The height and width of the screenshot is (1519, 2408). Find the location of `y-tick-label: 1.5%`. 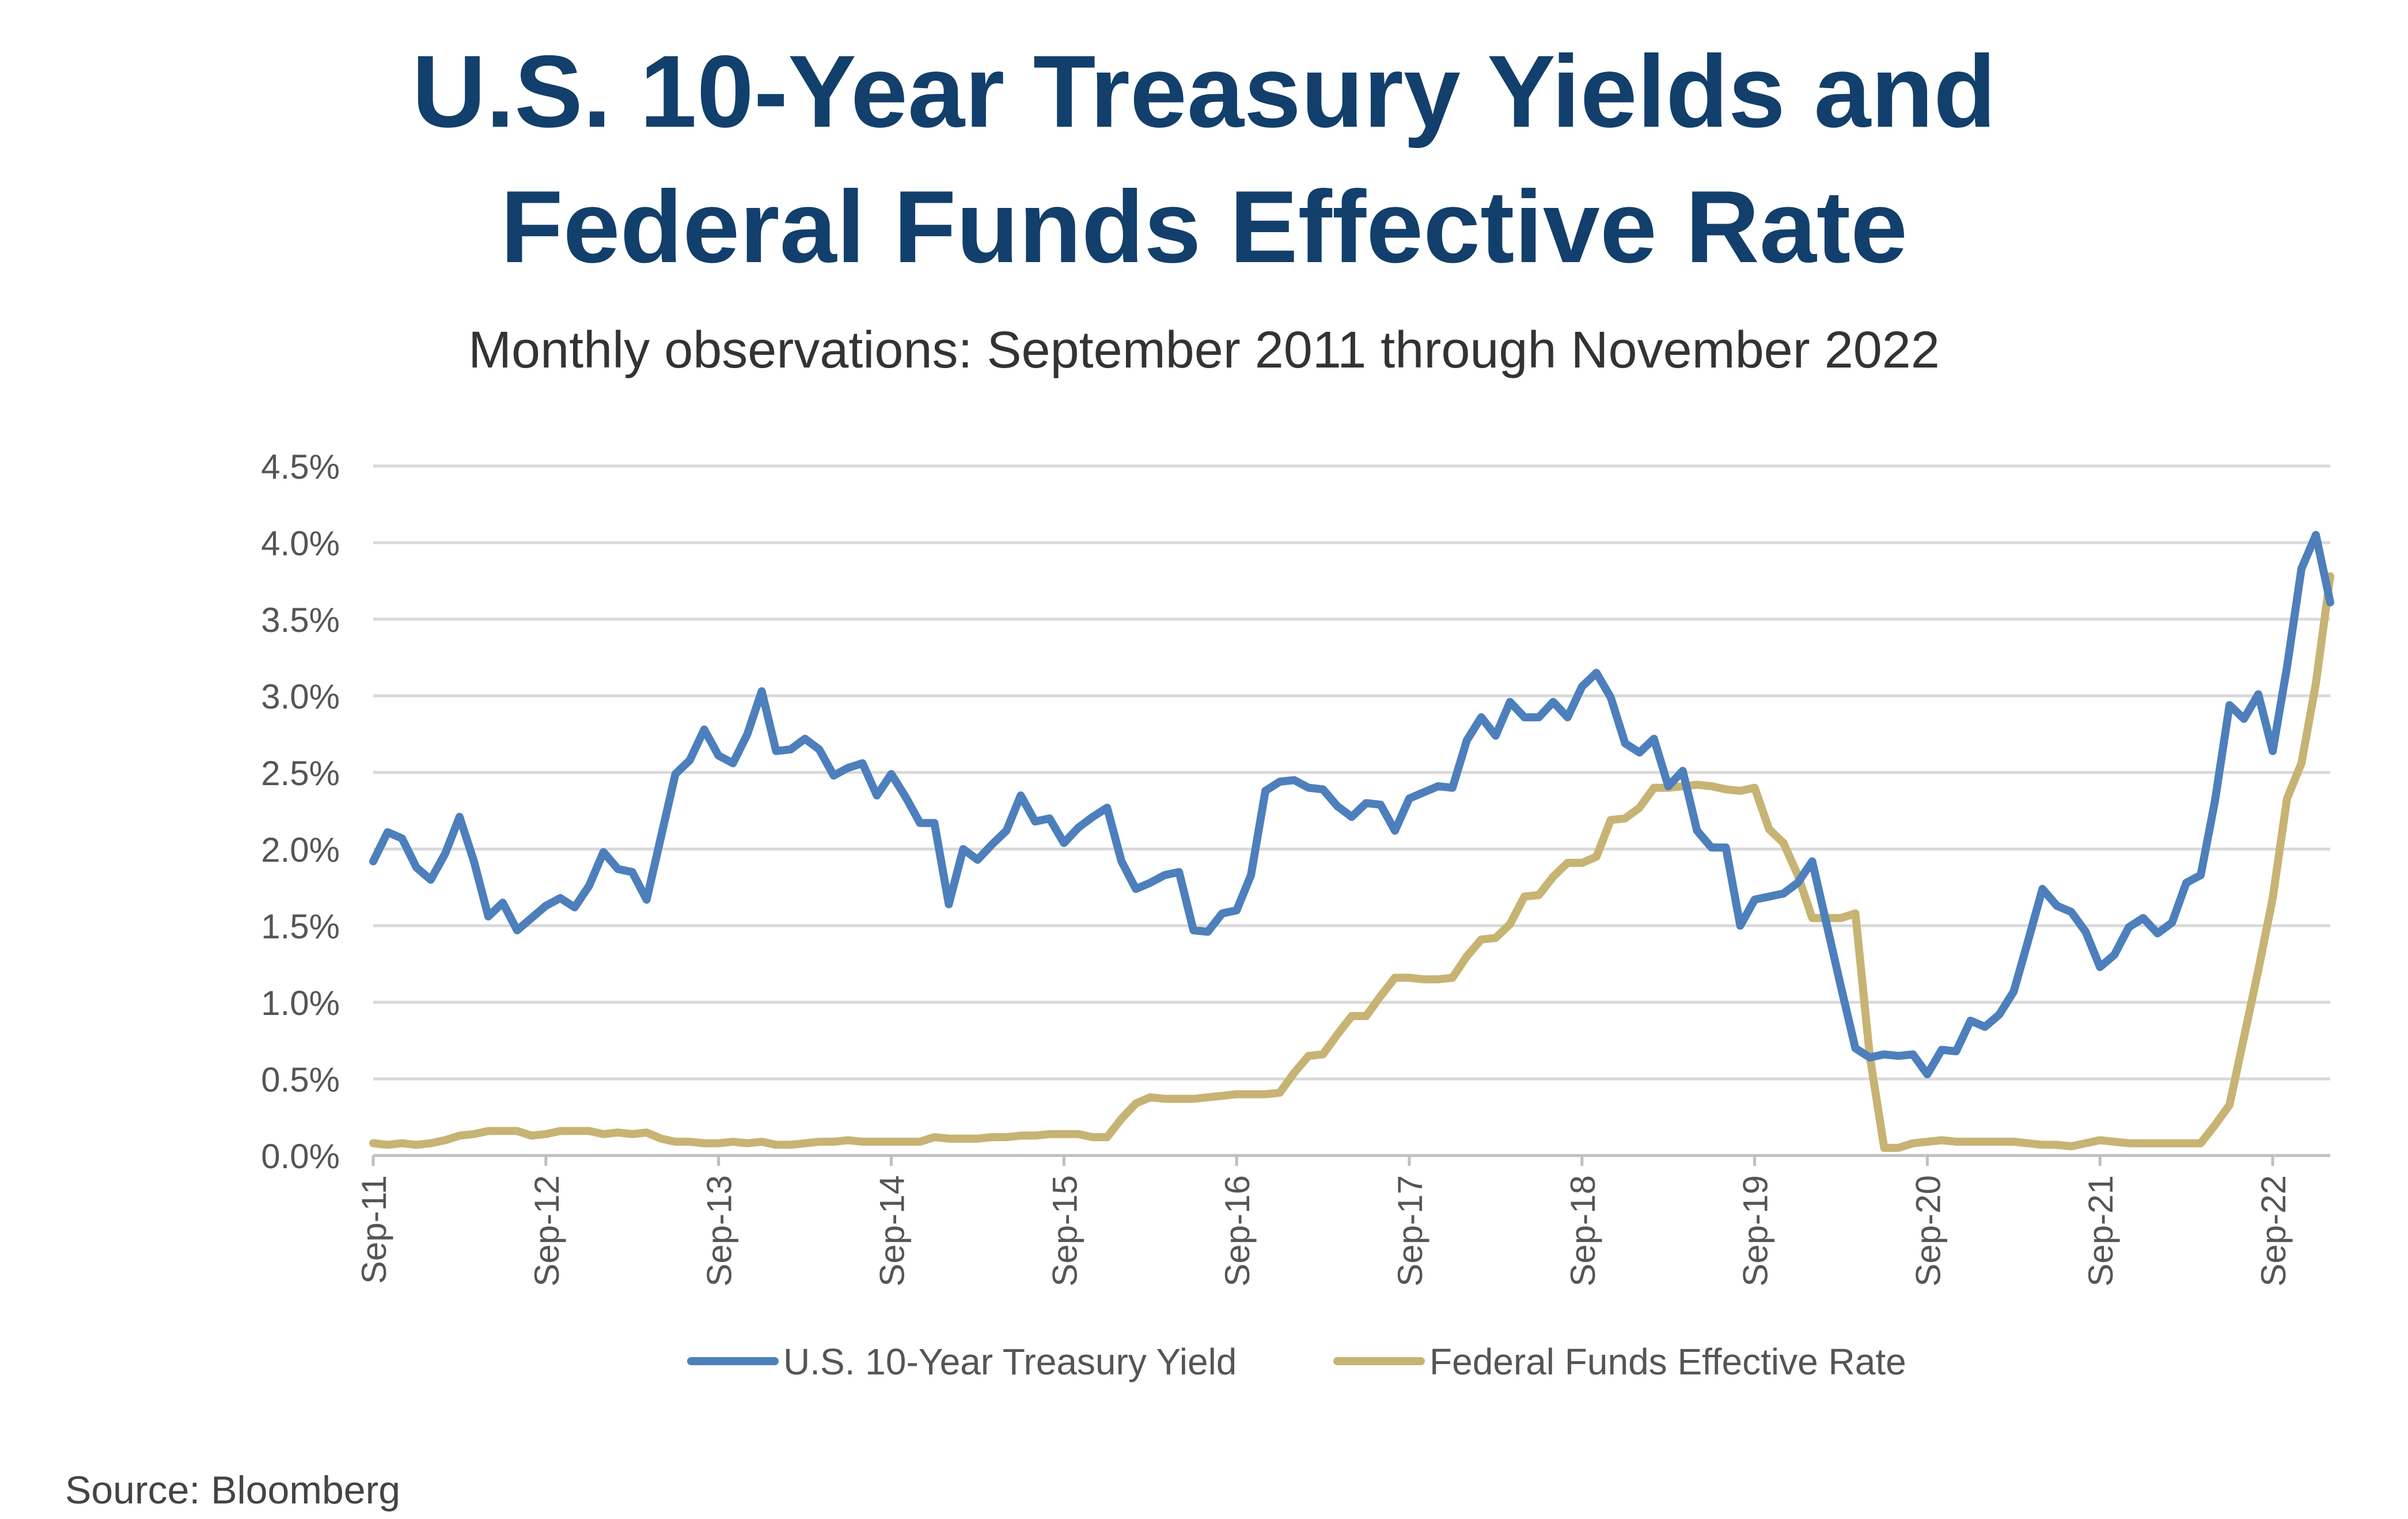

y-tick-label: 1.5% is located at coordinates (300, 926).